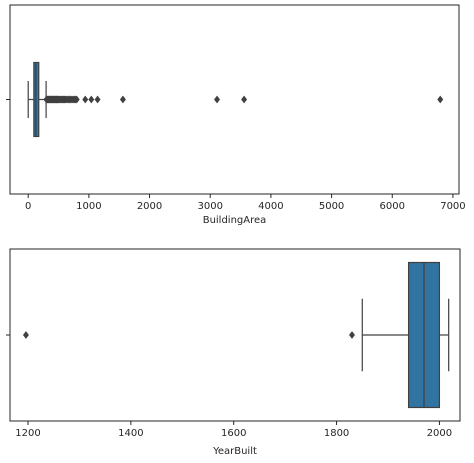  I want to click on x-tick-label: 3000, so click(210, 206).